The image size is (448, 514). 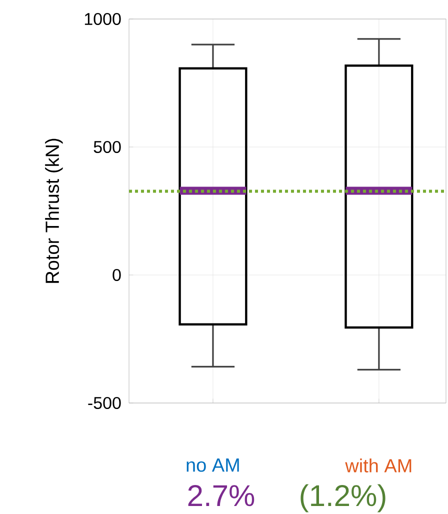 I want to click on y-tick-label: 1000, so click(x=102, y=19).